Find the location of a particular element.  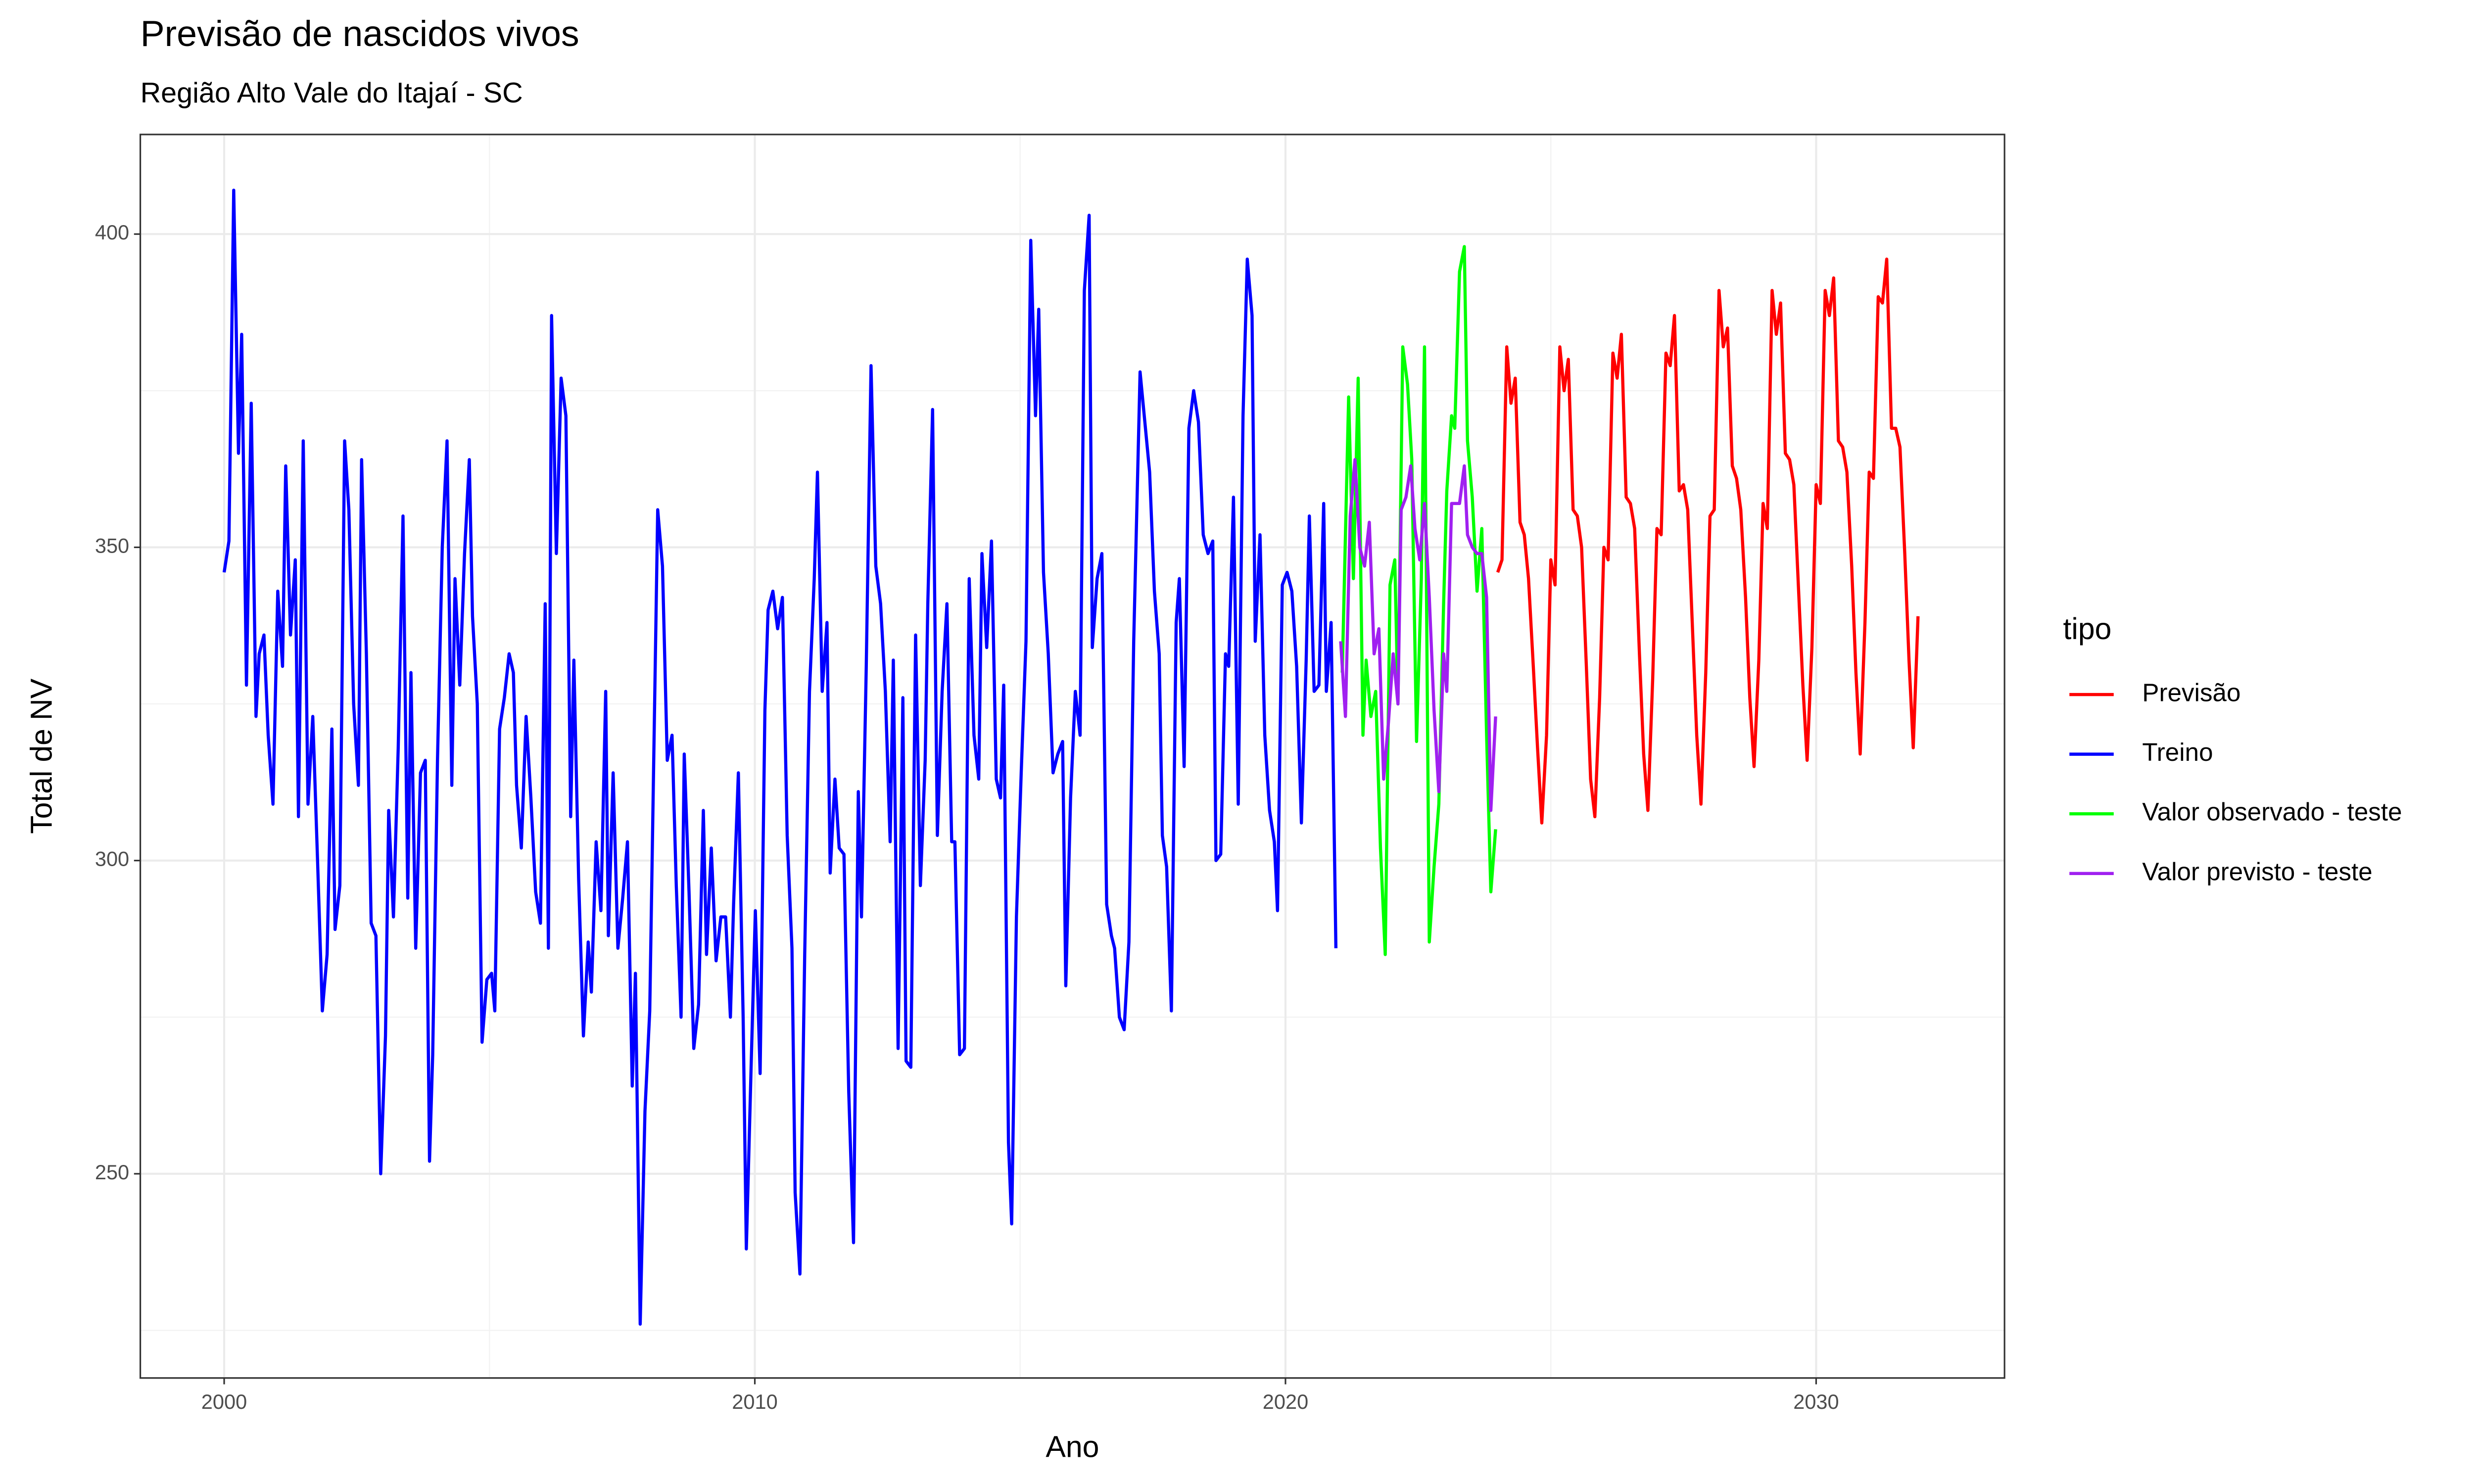

y-tick-label: 350 is located at coordinates (112, 545).